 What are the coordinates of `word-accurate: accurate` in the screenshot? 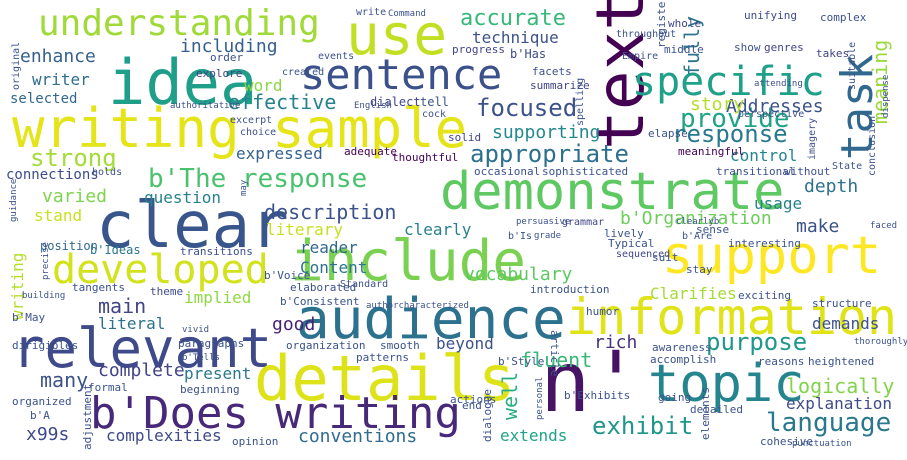 It's located at (513, 18).